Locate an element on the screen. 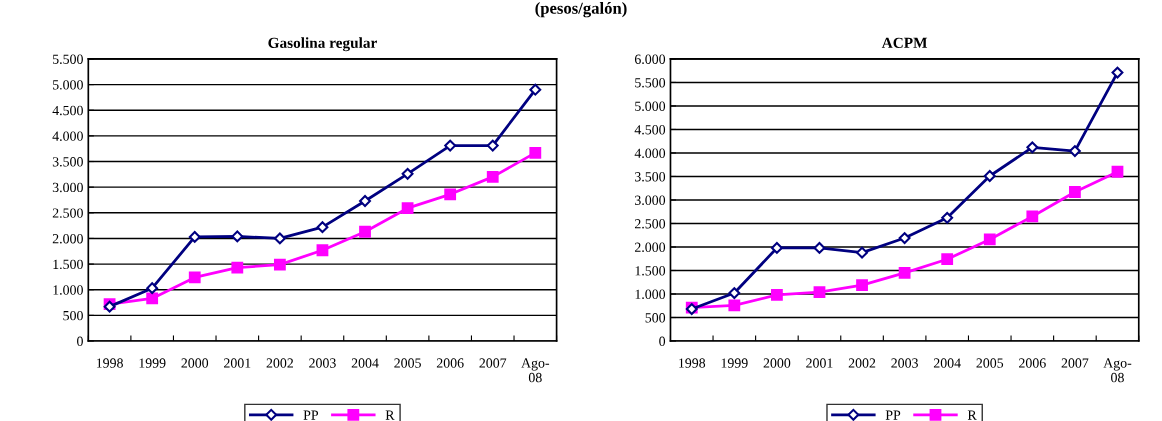 This screenshot has width=1162, height=421. text: (pesos/galón) is located at coordinates (581, 10).